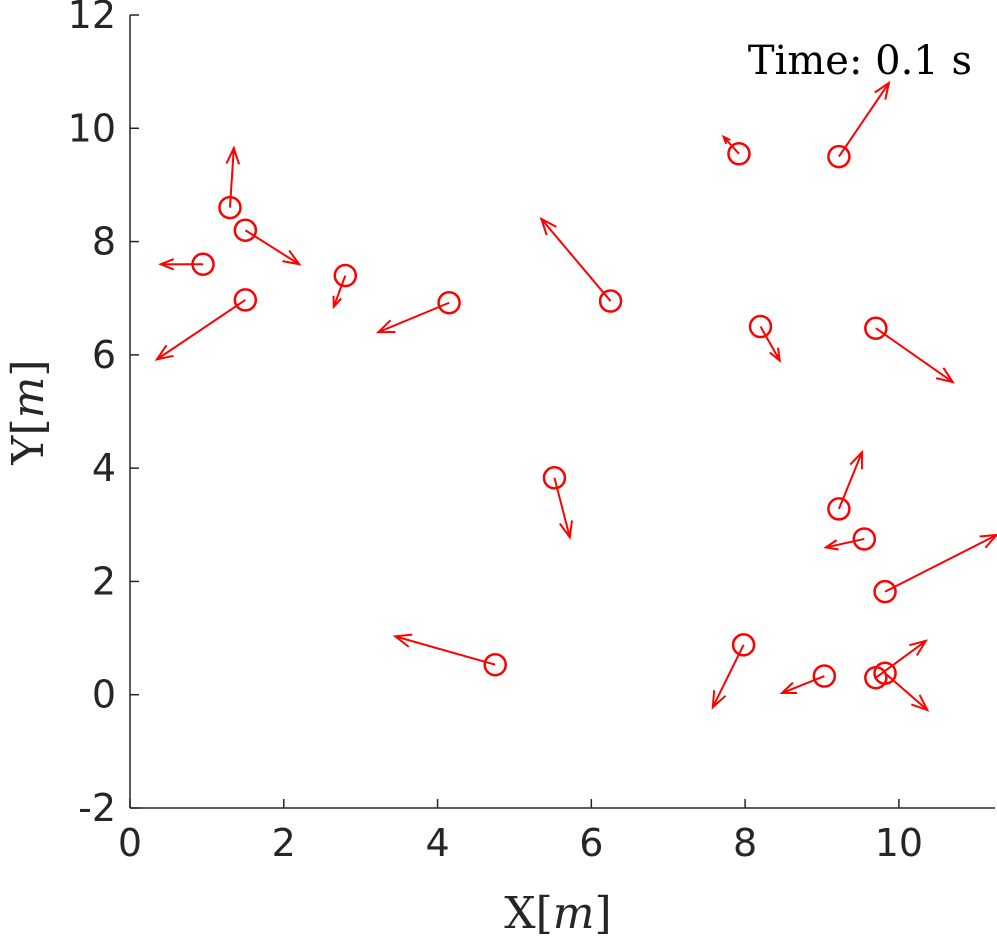 The width and height of the screenshot is (997, 941). I want to click on y-tick-label: 12, so click(92, 18).